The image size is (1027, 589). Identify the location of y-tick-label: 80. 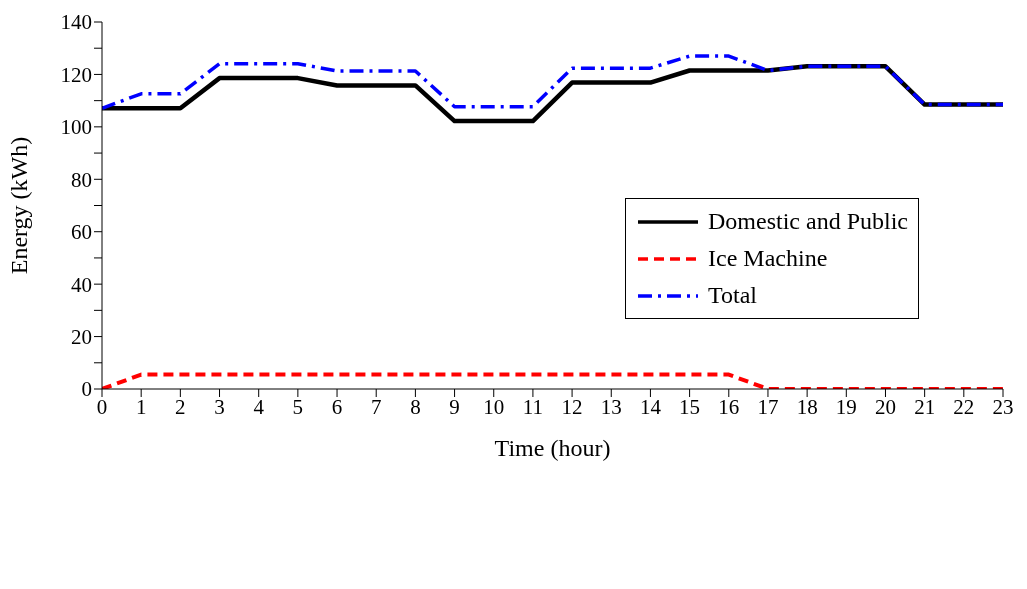
(81, 179).